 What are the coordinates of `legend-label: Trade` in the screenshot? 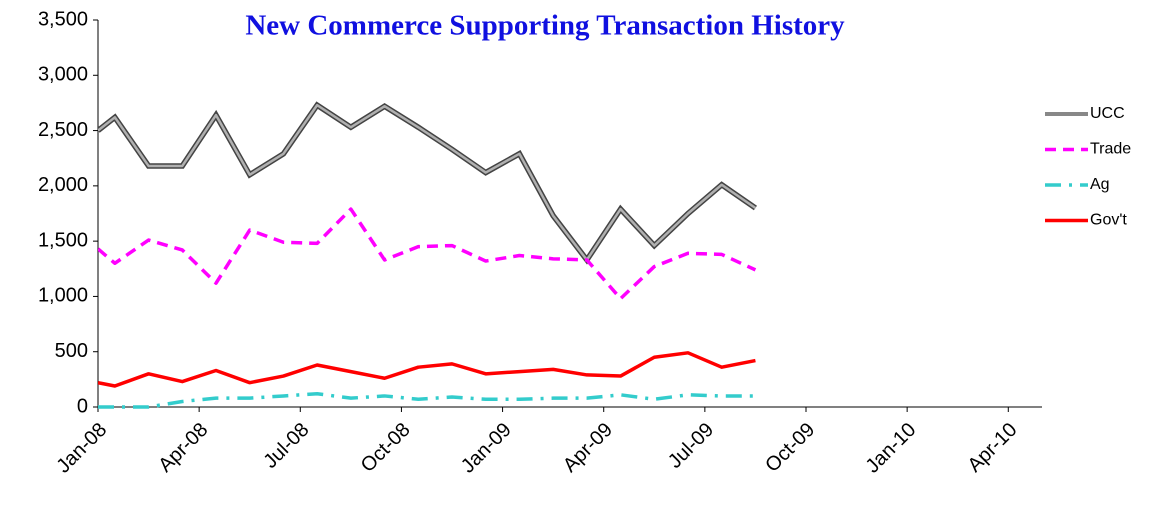 It's located at (1110, 149).